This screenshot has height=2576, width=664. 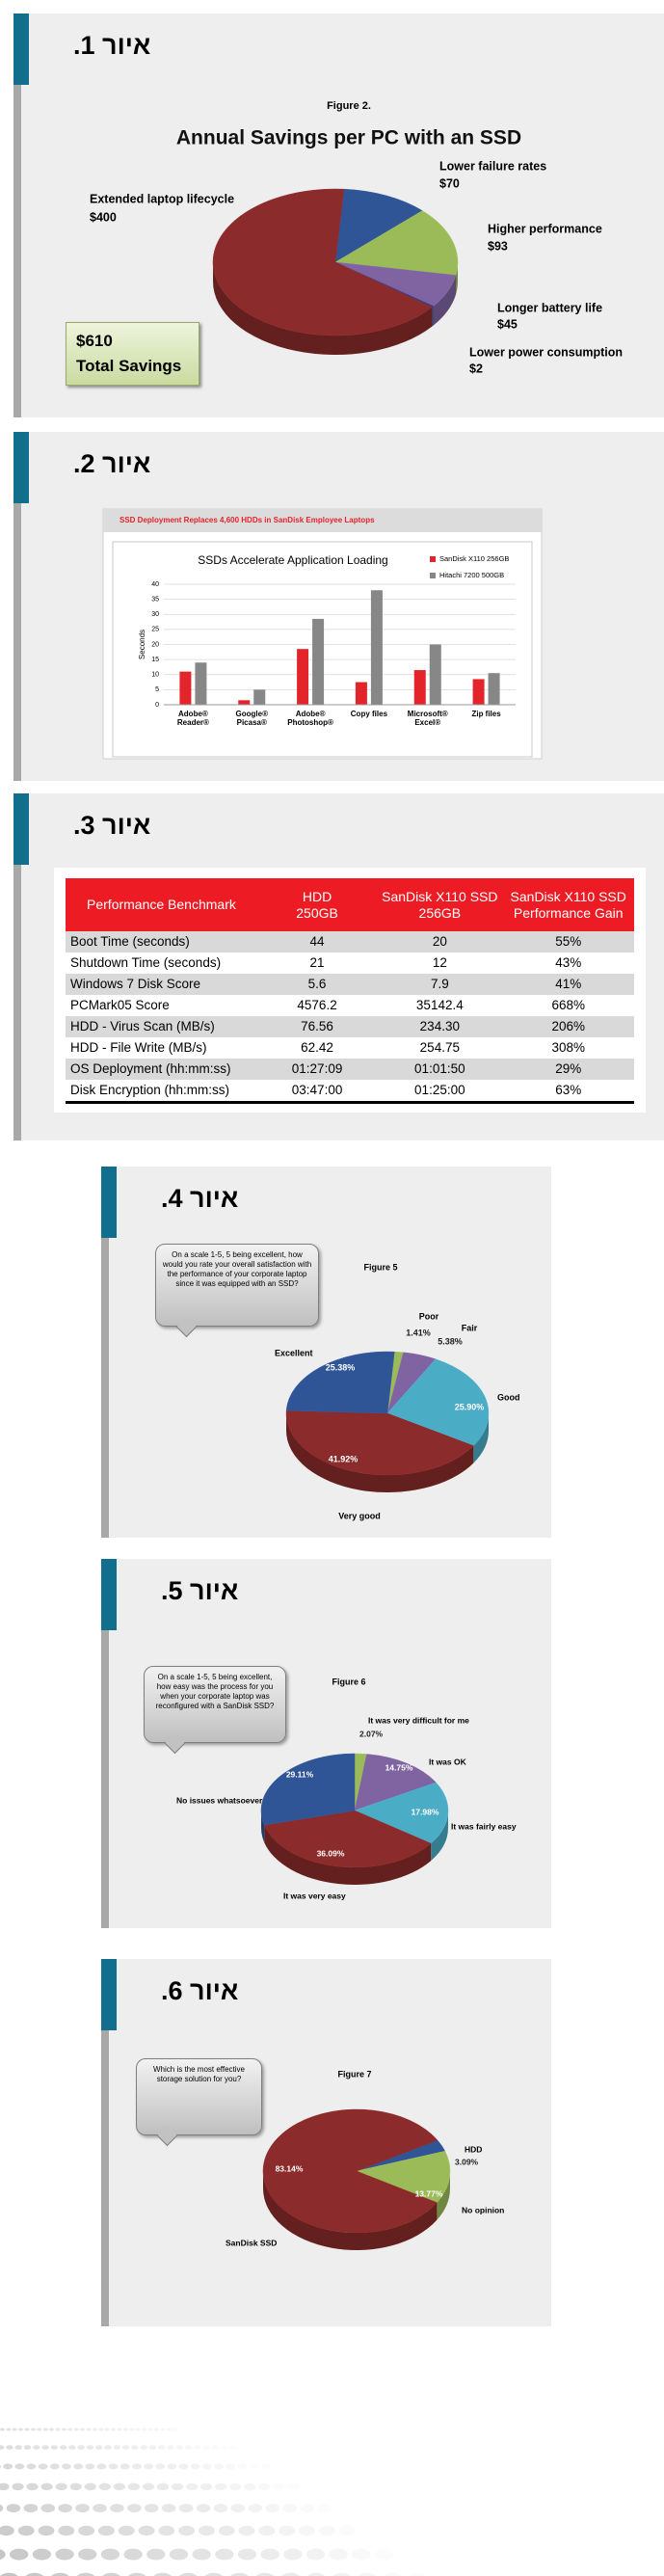 I want to click on slice-label: Excellent, so click(x=294, y=1353).